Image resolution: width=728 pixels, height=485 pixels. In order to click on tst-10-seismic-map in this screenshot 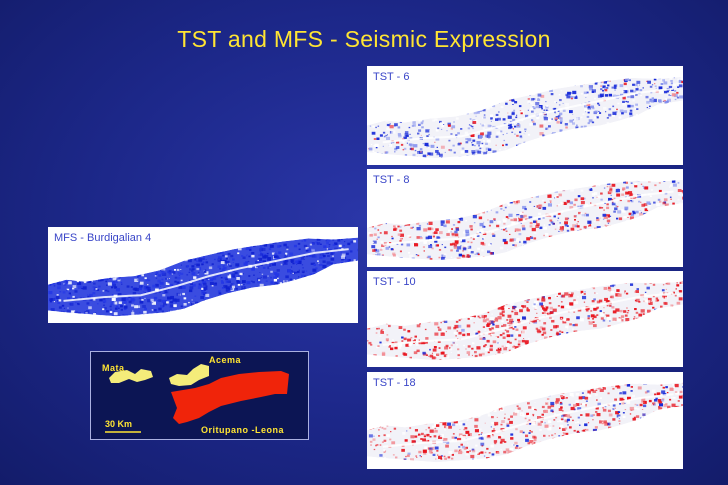, I will do `click(525, 321)`.